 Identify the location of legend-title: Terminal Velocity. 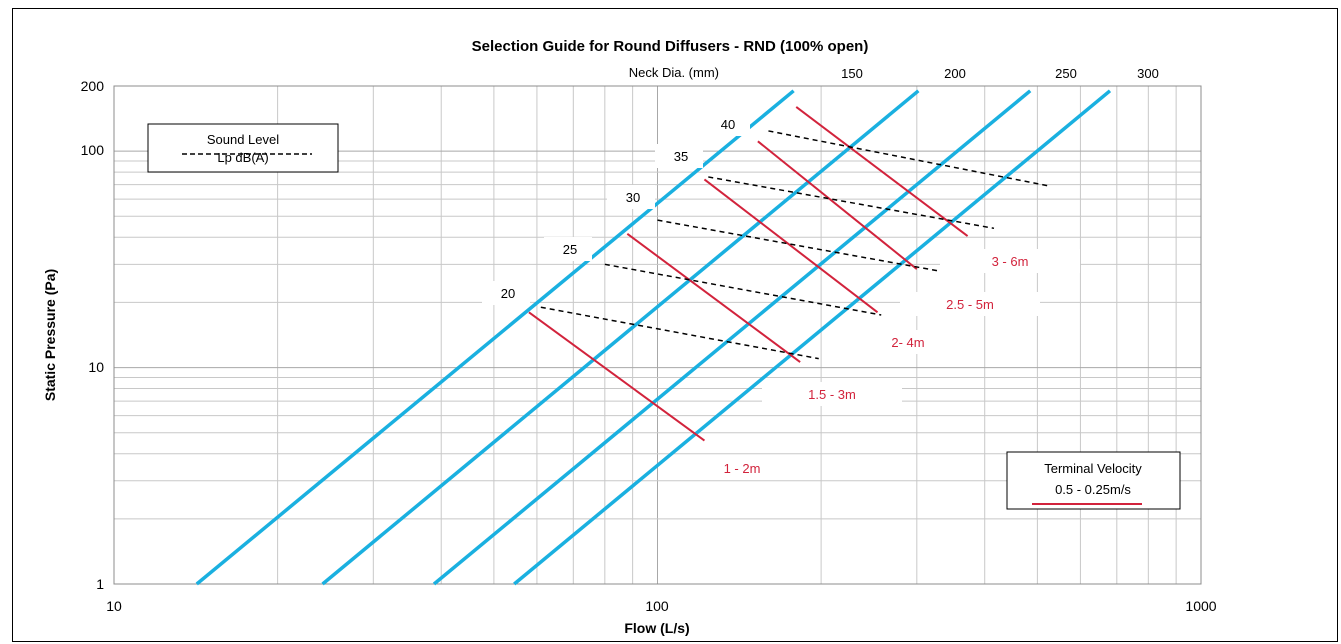
(1093, 468).